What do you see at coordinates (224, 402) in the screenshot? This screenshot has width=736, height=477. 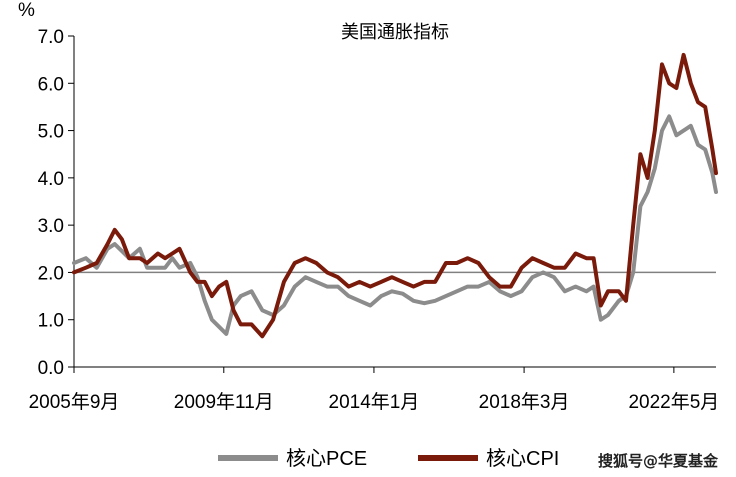 I see `x-tick-label: 2009年11月` at bounding box center [224, 402].